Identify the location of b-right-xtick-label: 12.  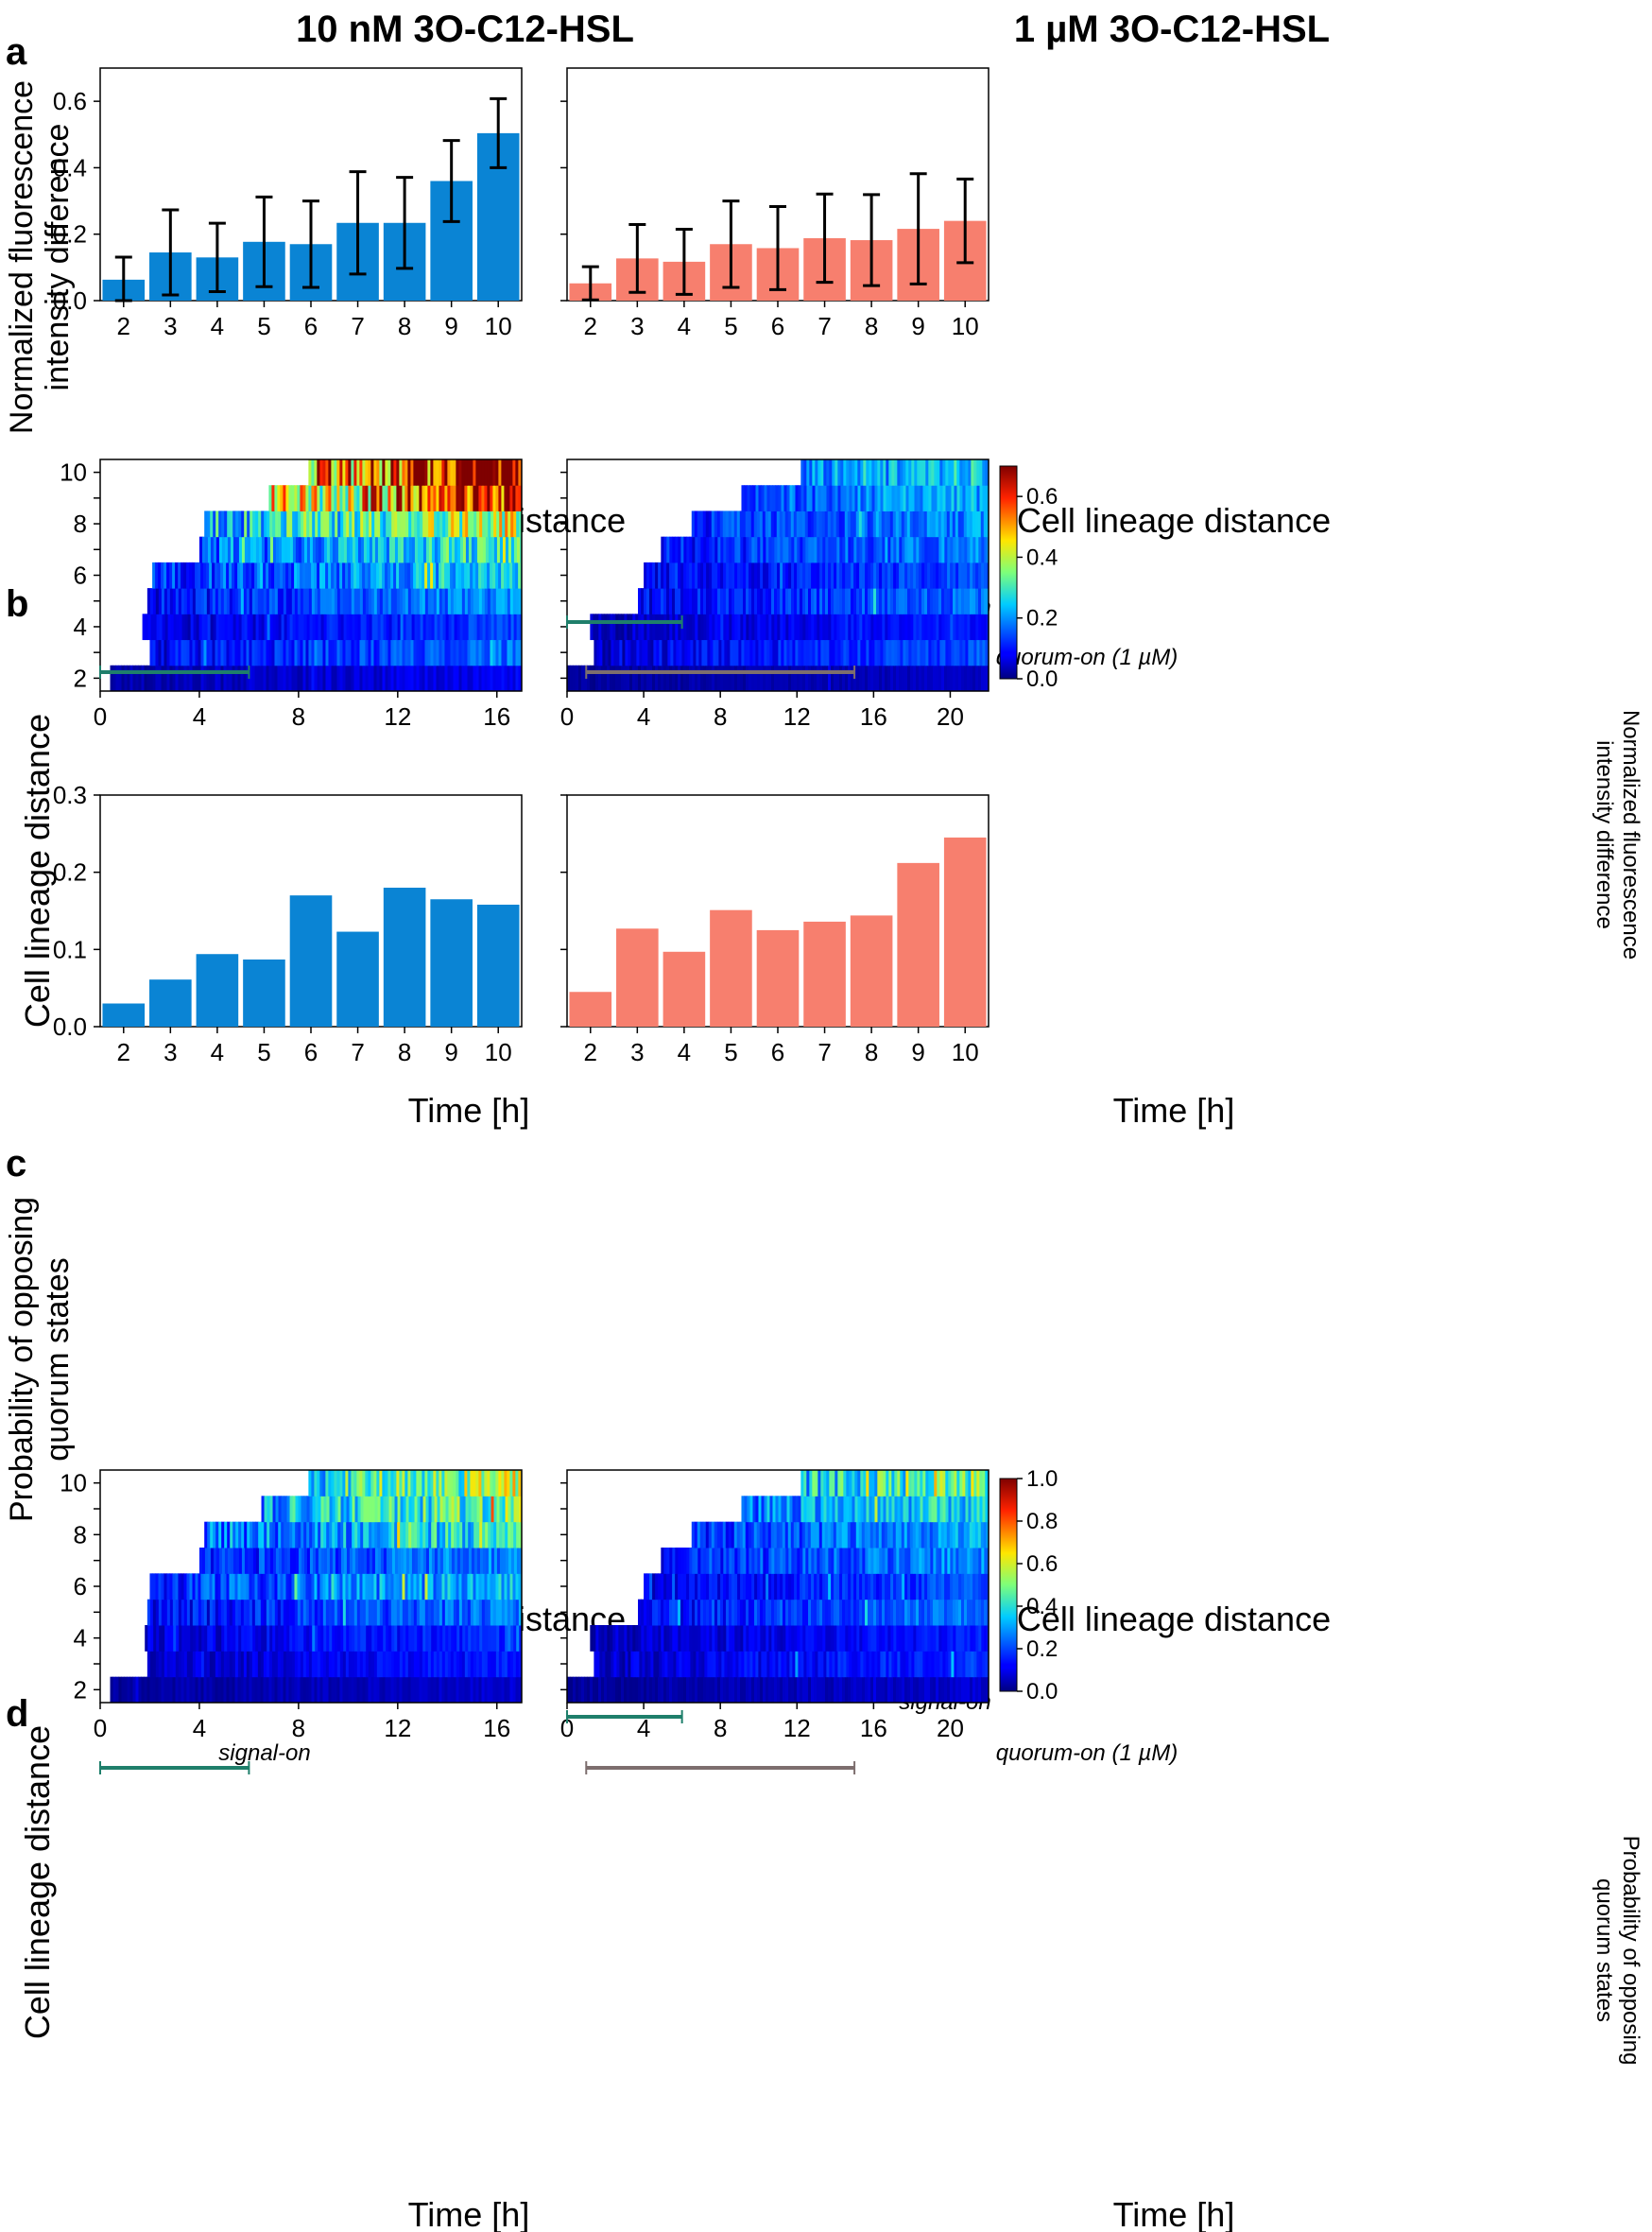
(797, 716).